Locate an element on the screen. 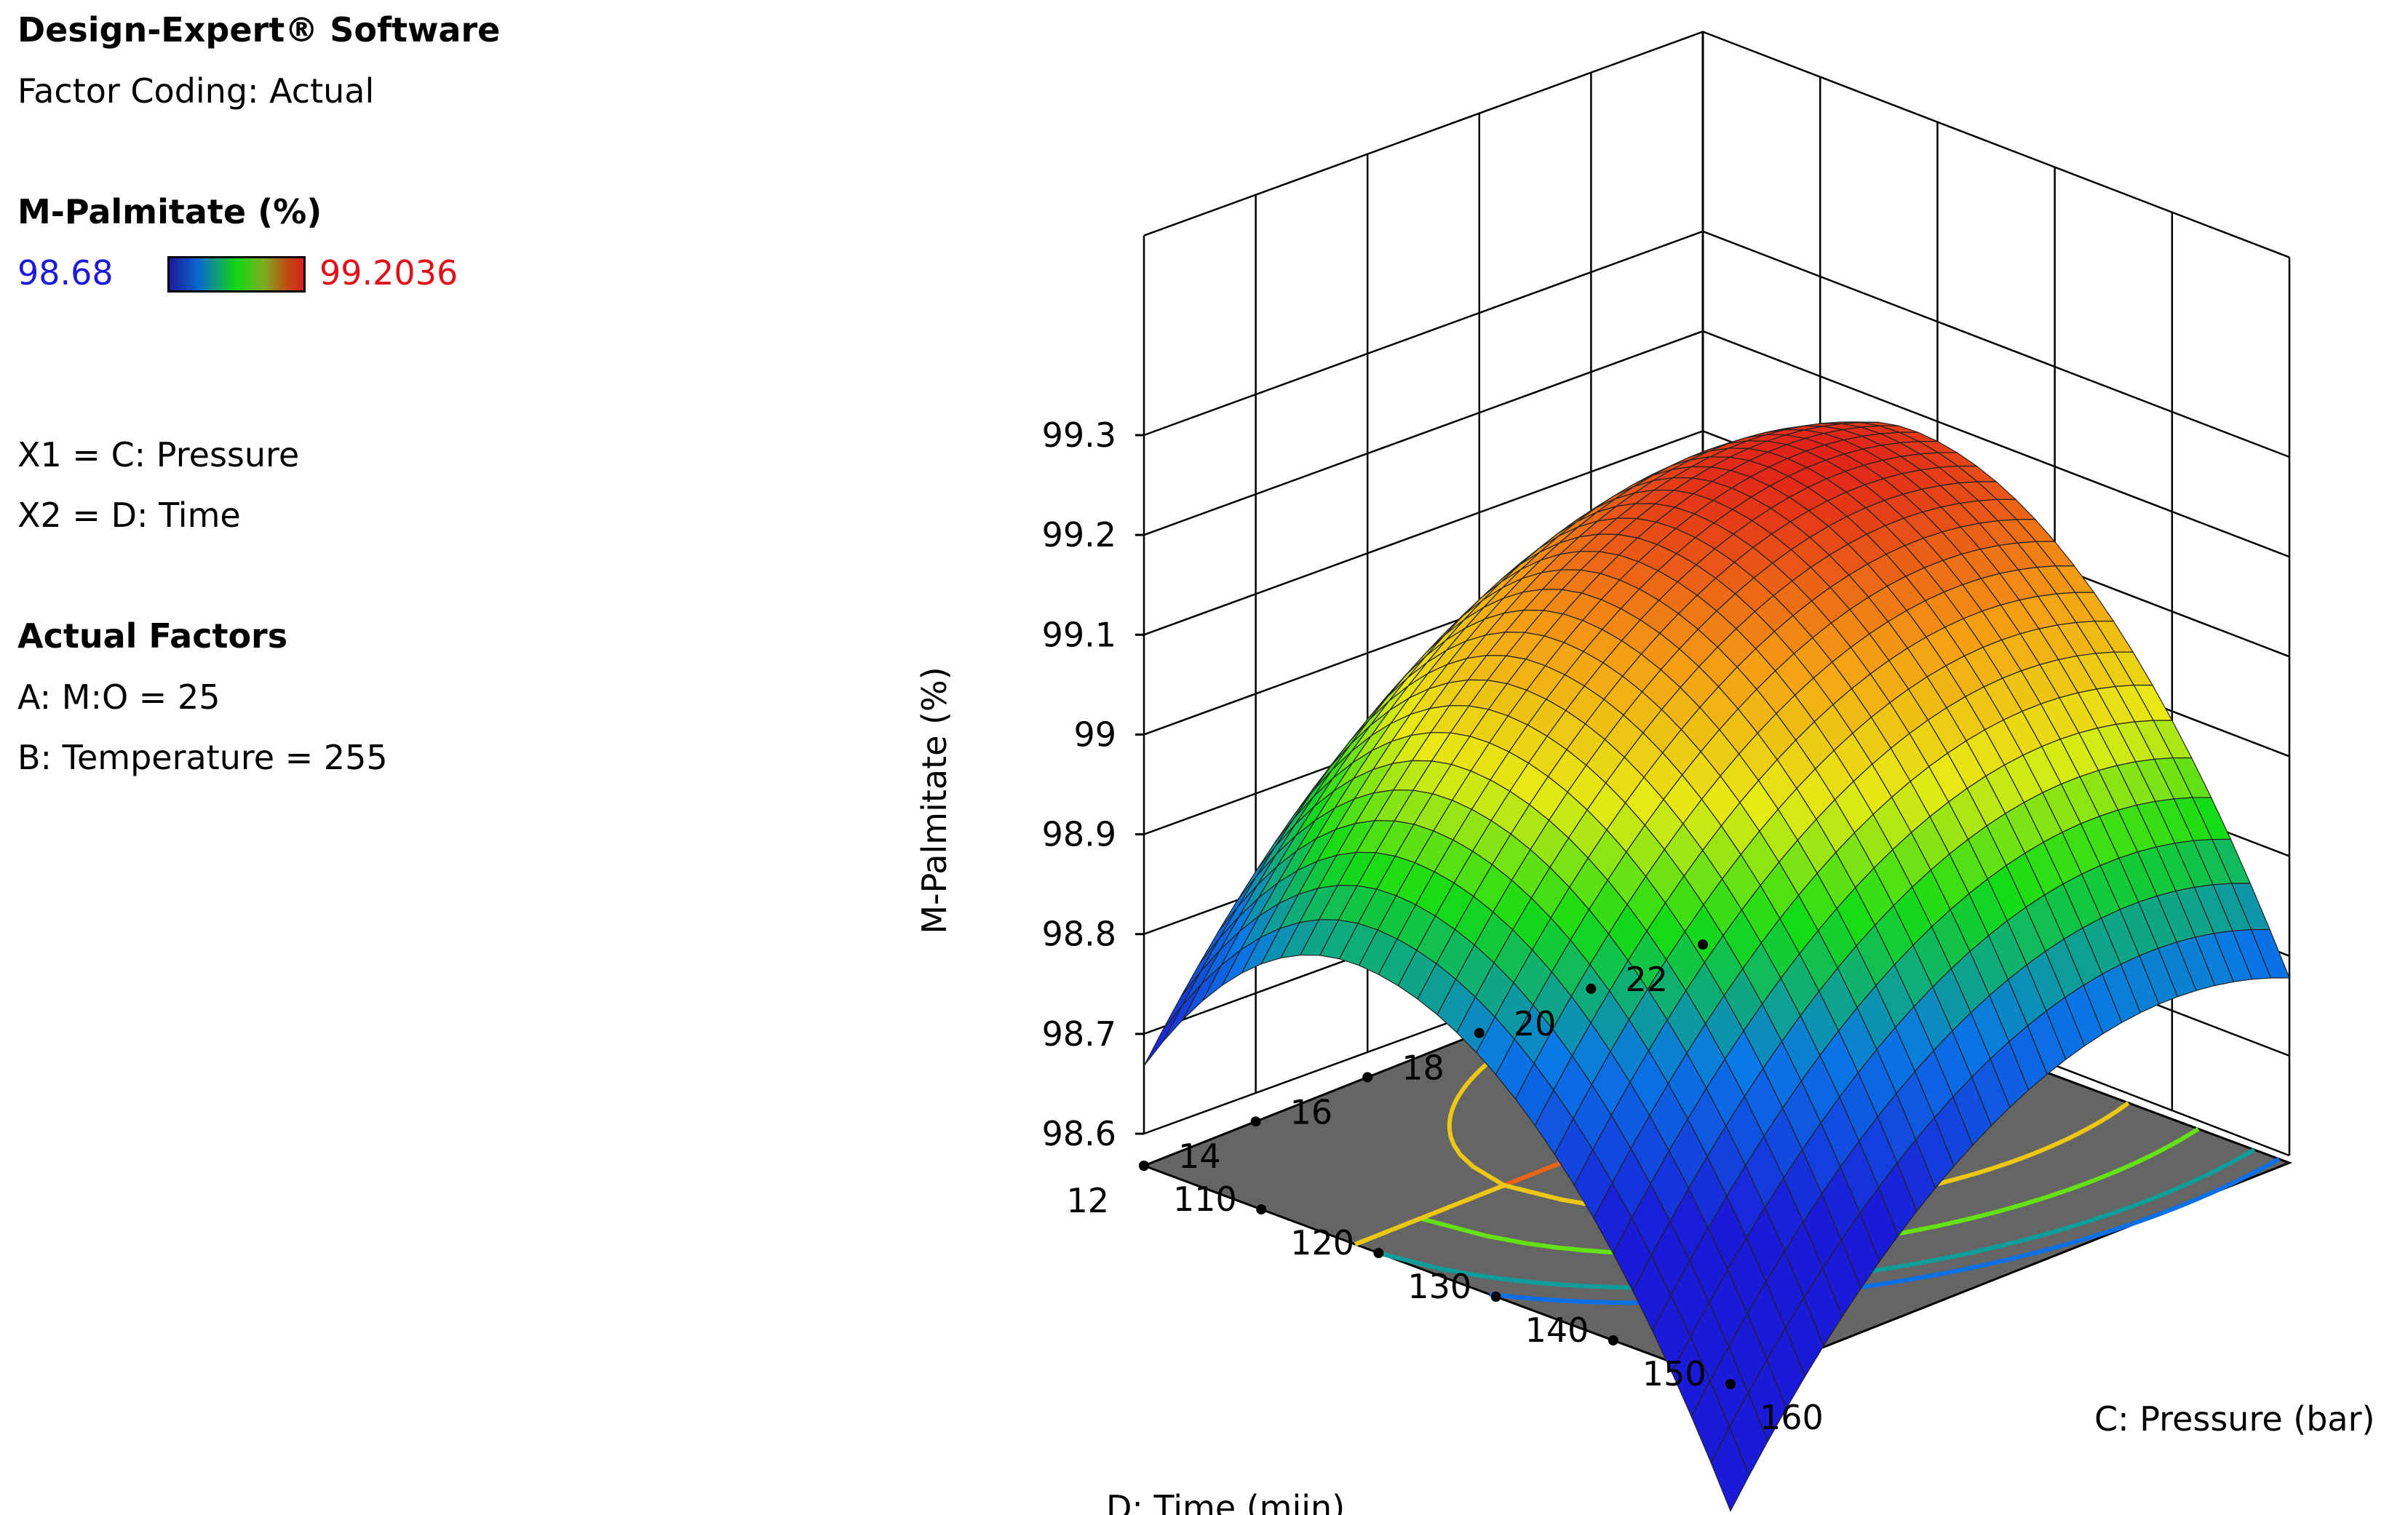 This screenshot has height=1515, width=2408. actual-factor-b: B: Temperature = 255 is located at coordinates (202, 757).